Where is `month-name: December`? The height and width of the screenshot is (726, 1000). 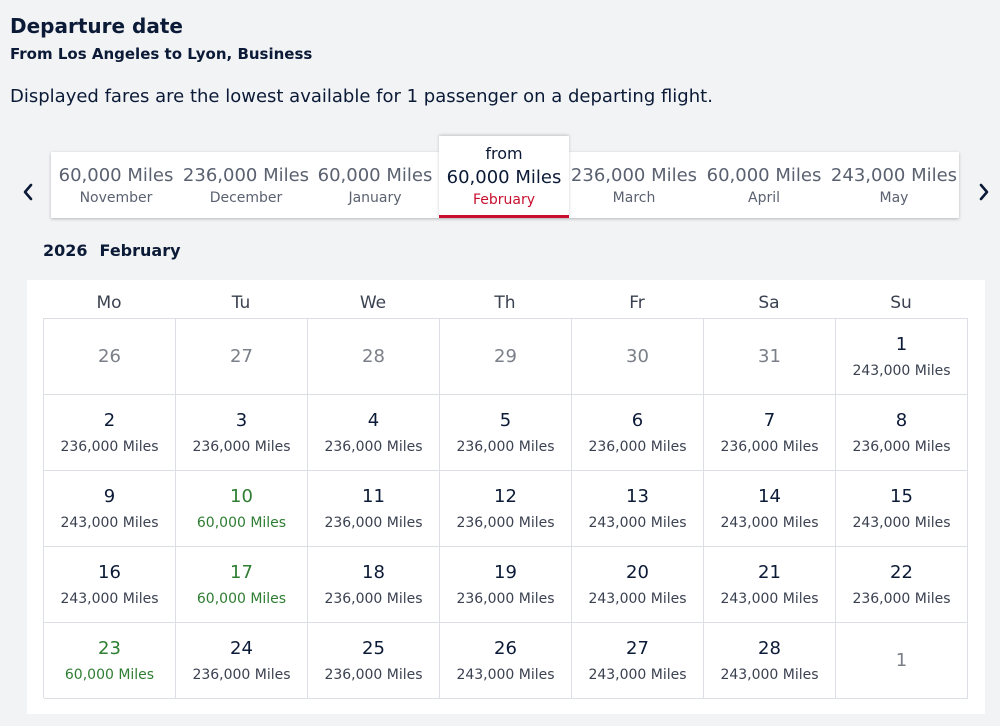
month-name: December is located at coordinates (246, 197).